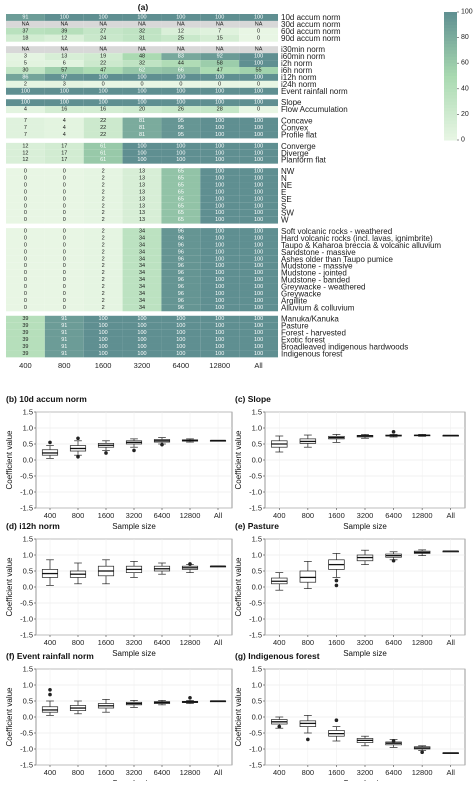 This screenshot has height=786, width=474. Describe the element at coordinates (311, 24) in the screenshot. I see `heatmap-row-label: 30d accum norm` at that location.